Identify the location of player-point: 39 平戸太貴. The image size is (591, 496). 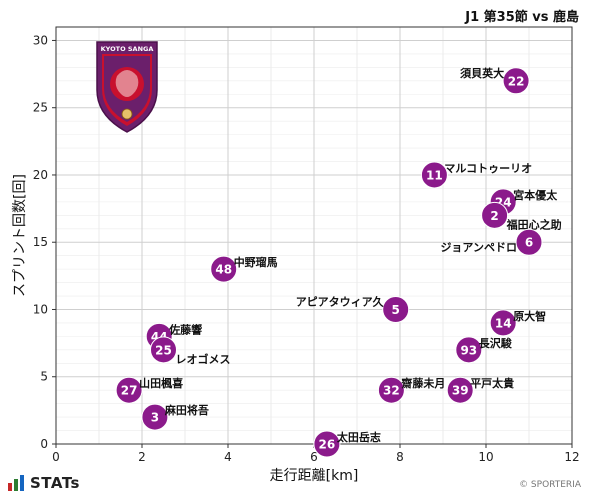
(480, 390).